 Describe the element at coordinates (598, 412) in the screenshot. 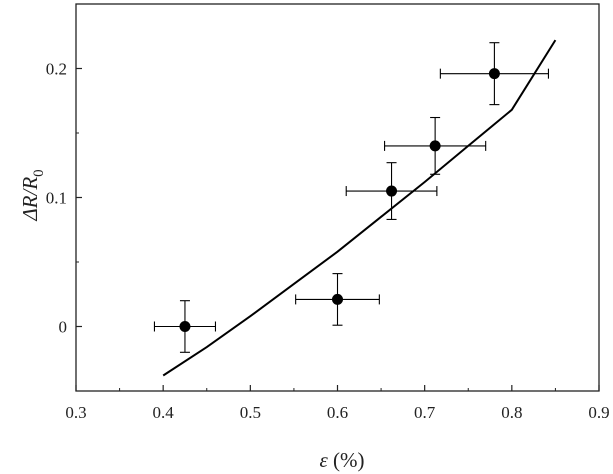

I see `x-tick-label: 0.9` at that location.